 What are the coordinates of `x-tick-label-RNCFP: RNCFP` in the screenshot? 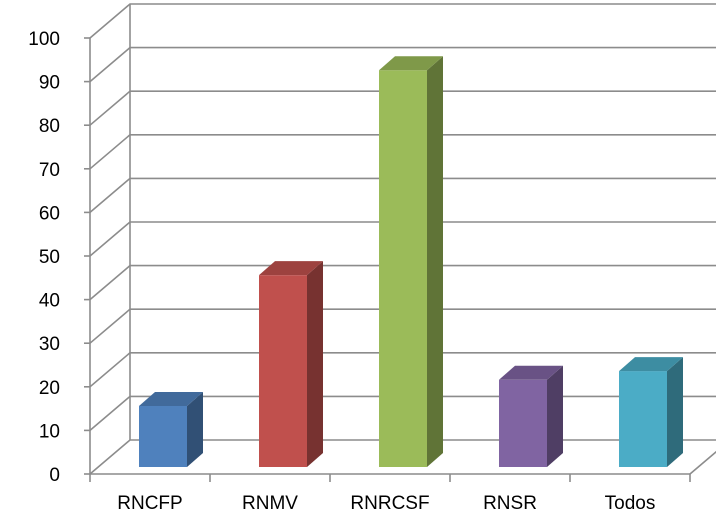 It's located at (149, 503).